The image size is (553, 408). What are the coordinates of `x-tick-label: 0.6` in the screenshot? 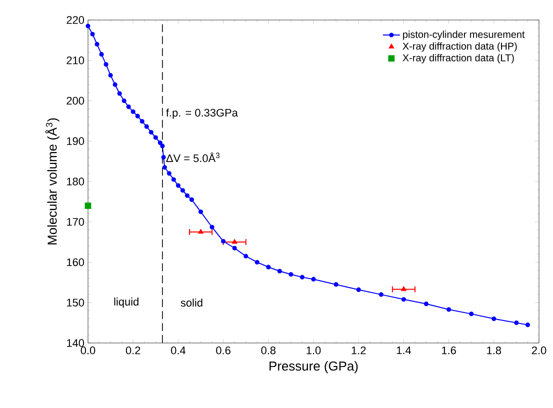 It's located at (223, 350).